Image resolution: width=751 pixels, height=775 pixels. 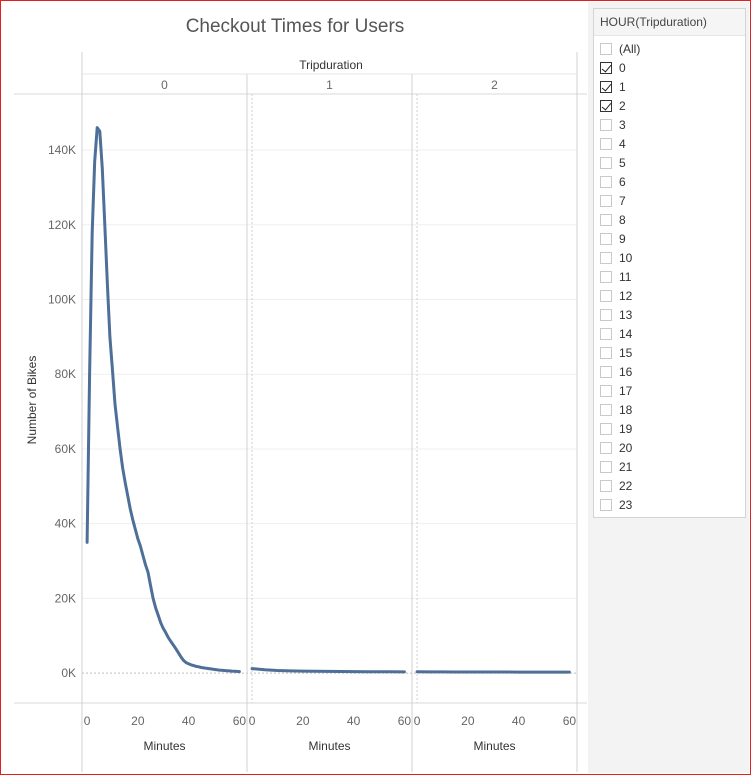 I want to click on filter-option-3: 3, so click(x=613, y=124).